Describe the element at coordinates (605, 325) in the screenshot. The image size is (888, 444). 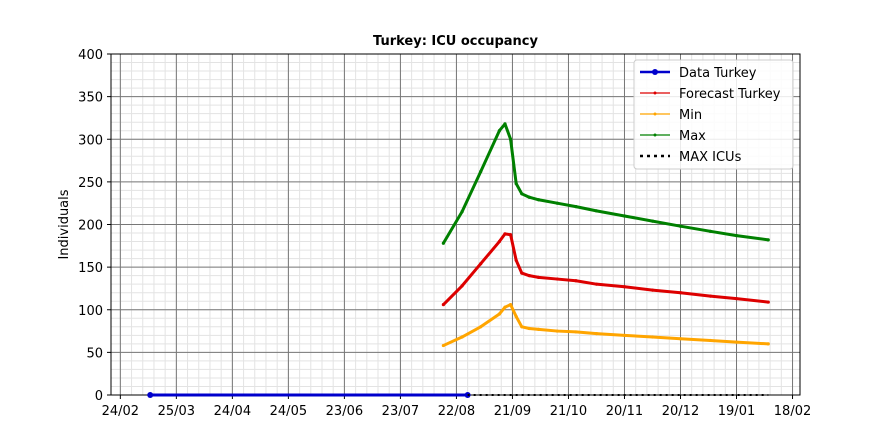
I see `min-line` at that location.